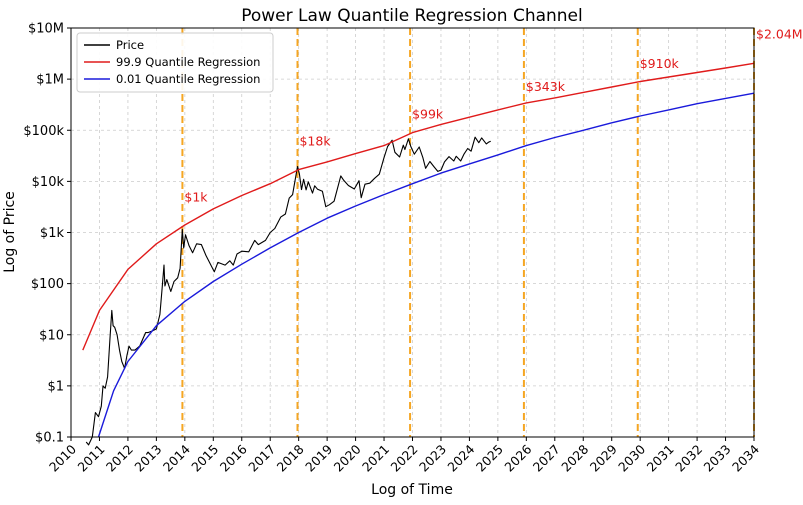 This screenshot has width=803, height=505. Describe the element at coordinates (43, 131) in the screenshot. I see `y-tick-label: $100k` at that location.